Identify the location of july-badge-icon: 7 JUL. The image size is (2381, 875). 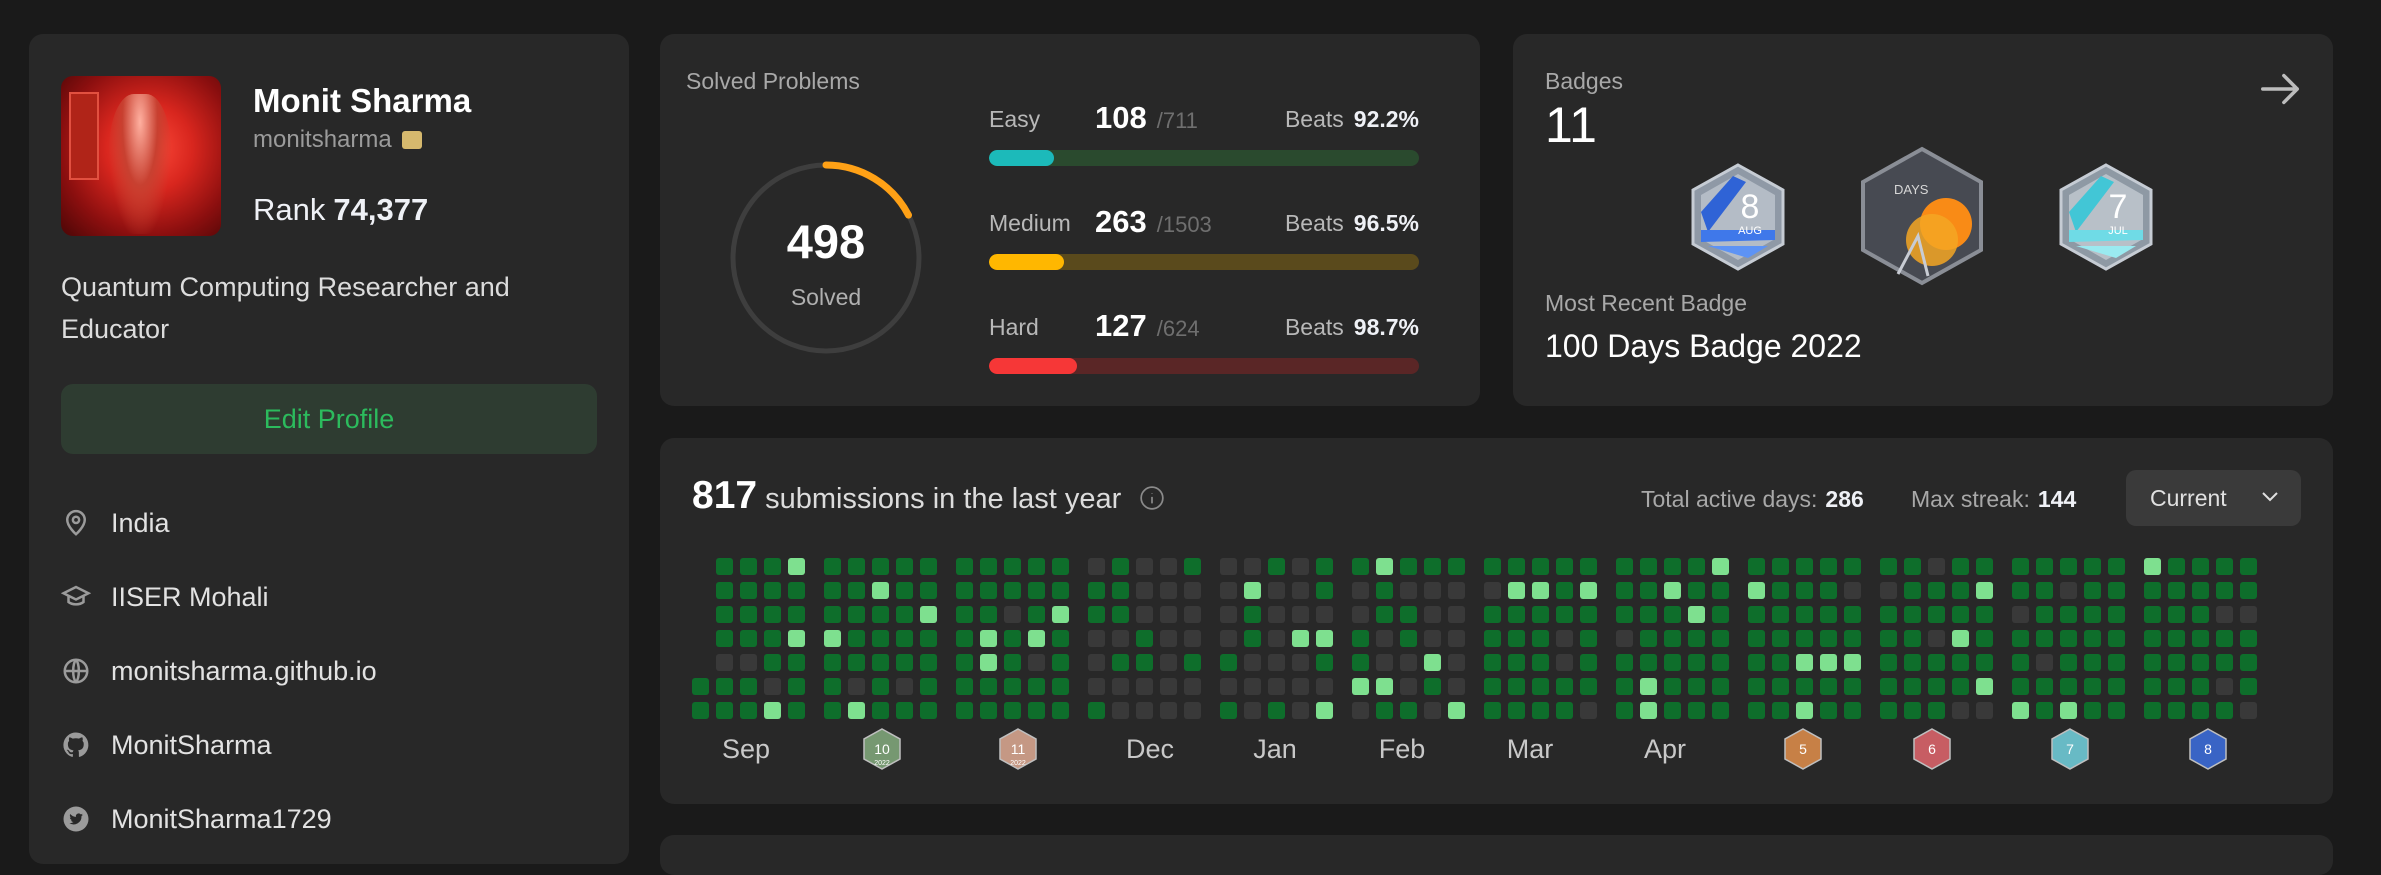
(2106, 217).